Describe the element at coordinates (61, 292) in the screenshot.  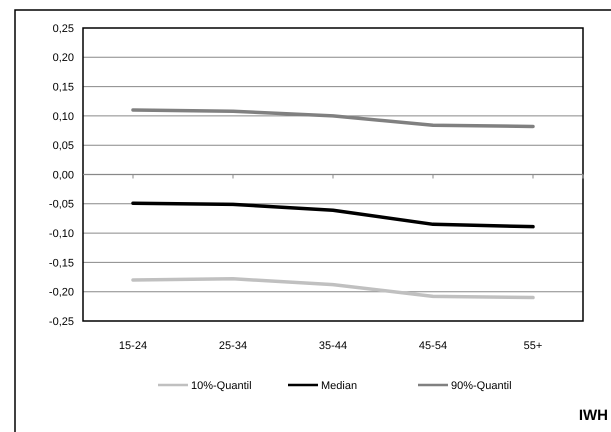
I see `y-tick-label: -0,20` at that location.